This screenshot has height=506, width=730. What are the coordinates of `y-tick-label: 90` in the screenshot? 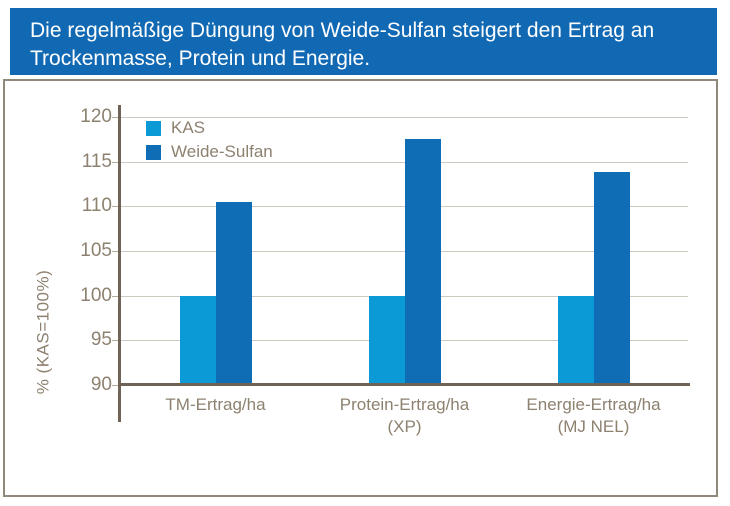 It's located at (101, 384).